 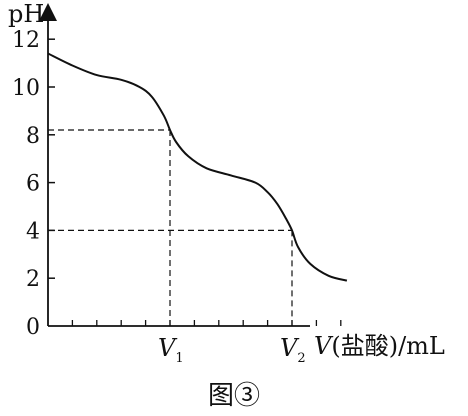 What do you see at coordinates (33, 279) in the screenshot?
I see `y-tick-label: 2` at bounding box center [33, 279].